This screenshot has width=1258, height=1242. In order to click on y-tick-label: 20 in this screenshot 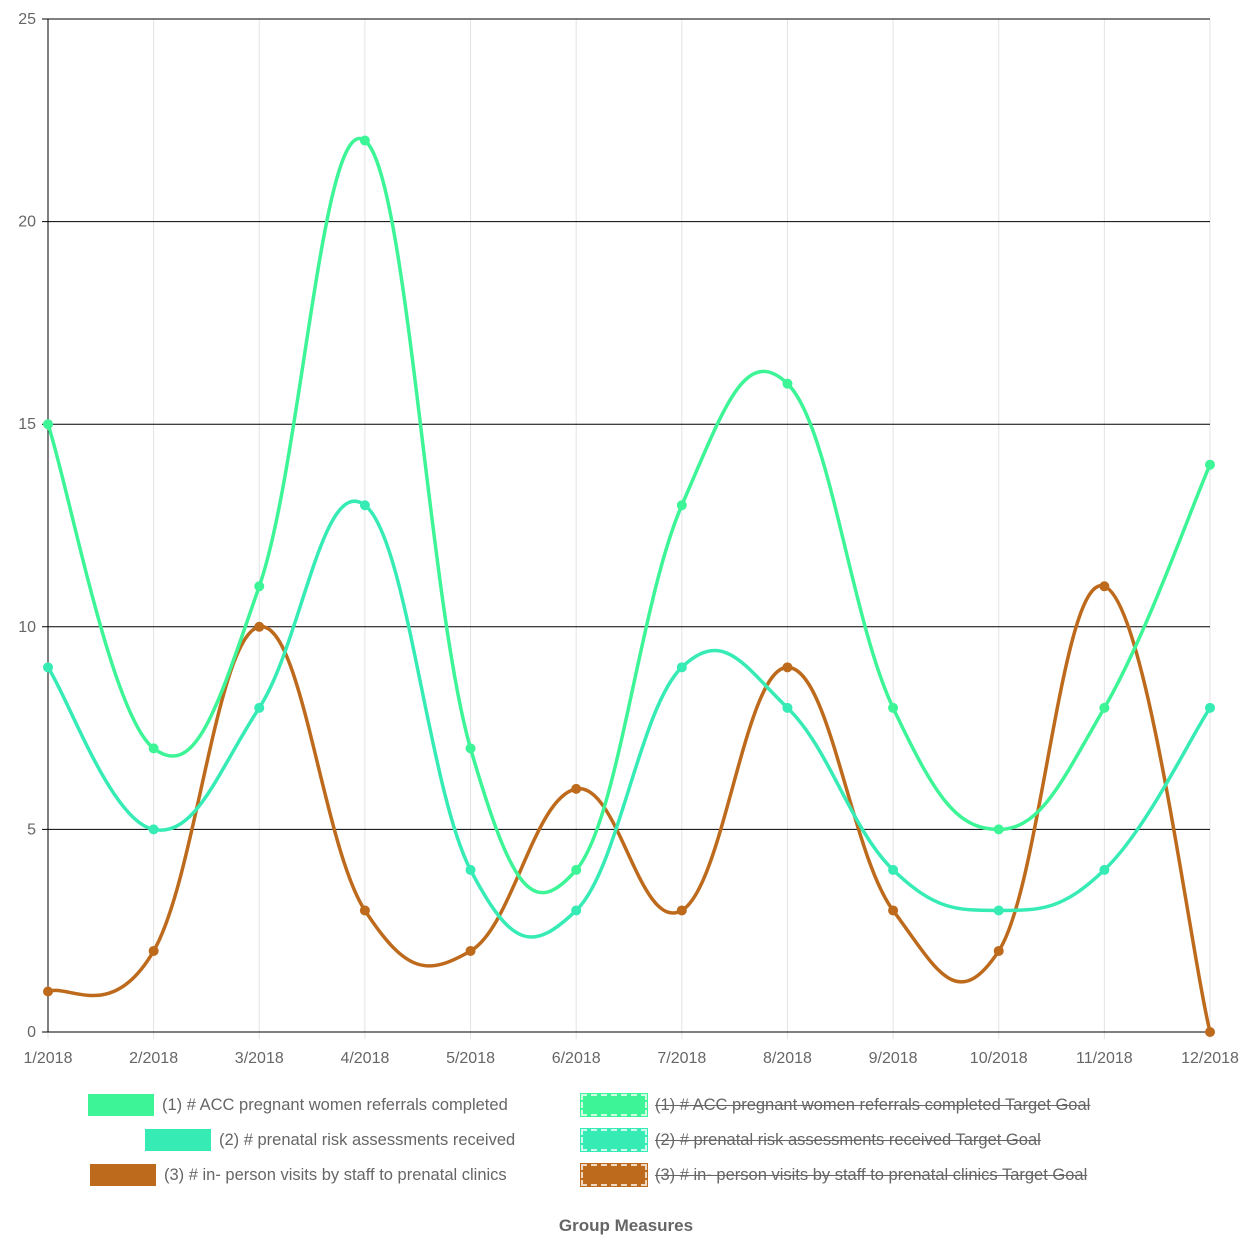, I will do `click(27, 222)`.